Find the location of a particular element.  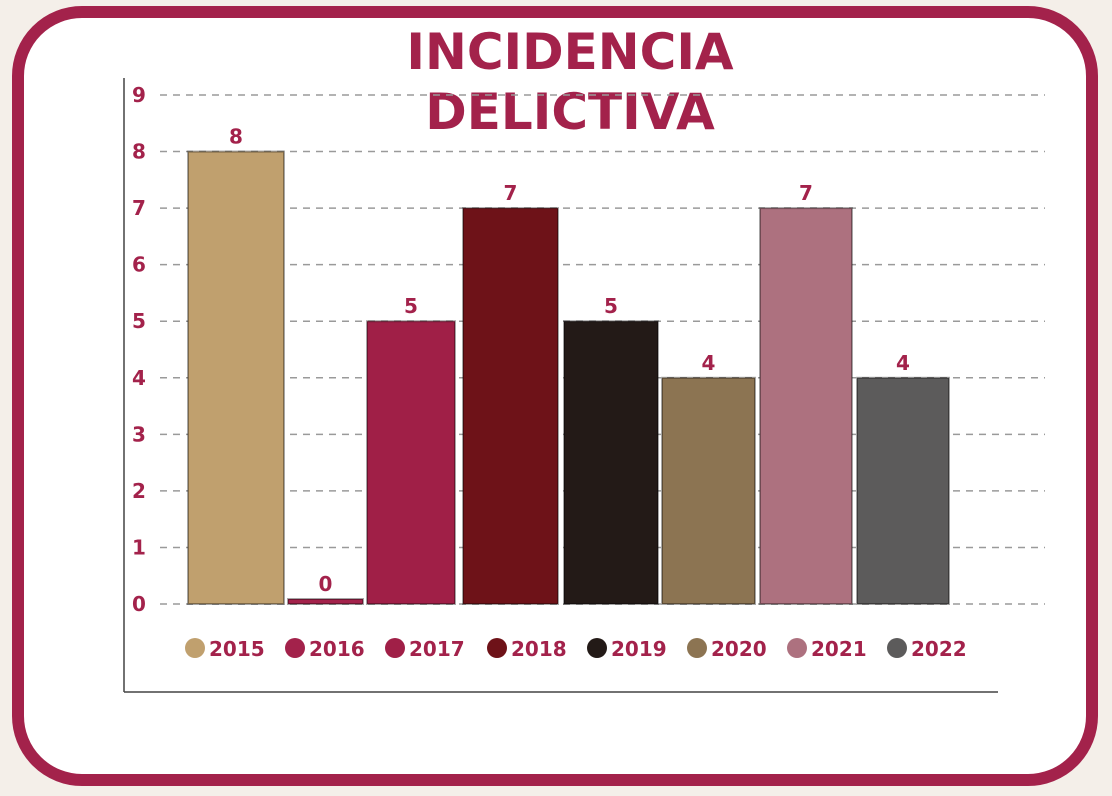

legend-marker-2018 is located at coordinates (497, 648).